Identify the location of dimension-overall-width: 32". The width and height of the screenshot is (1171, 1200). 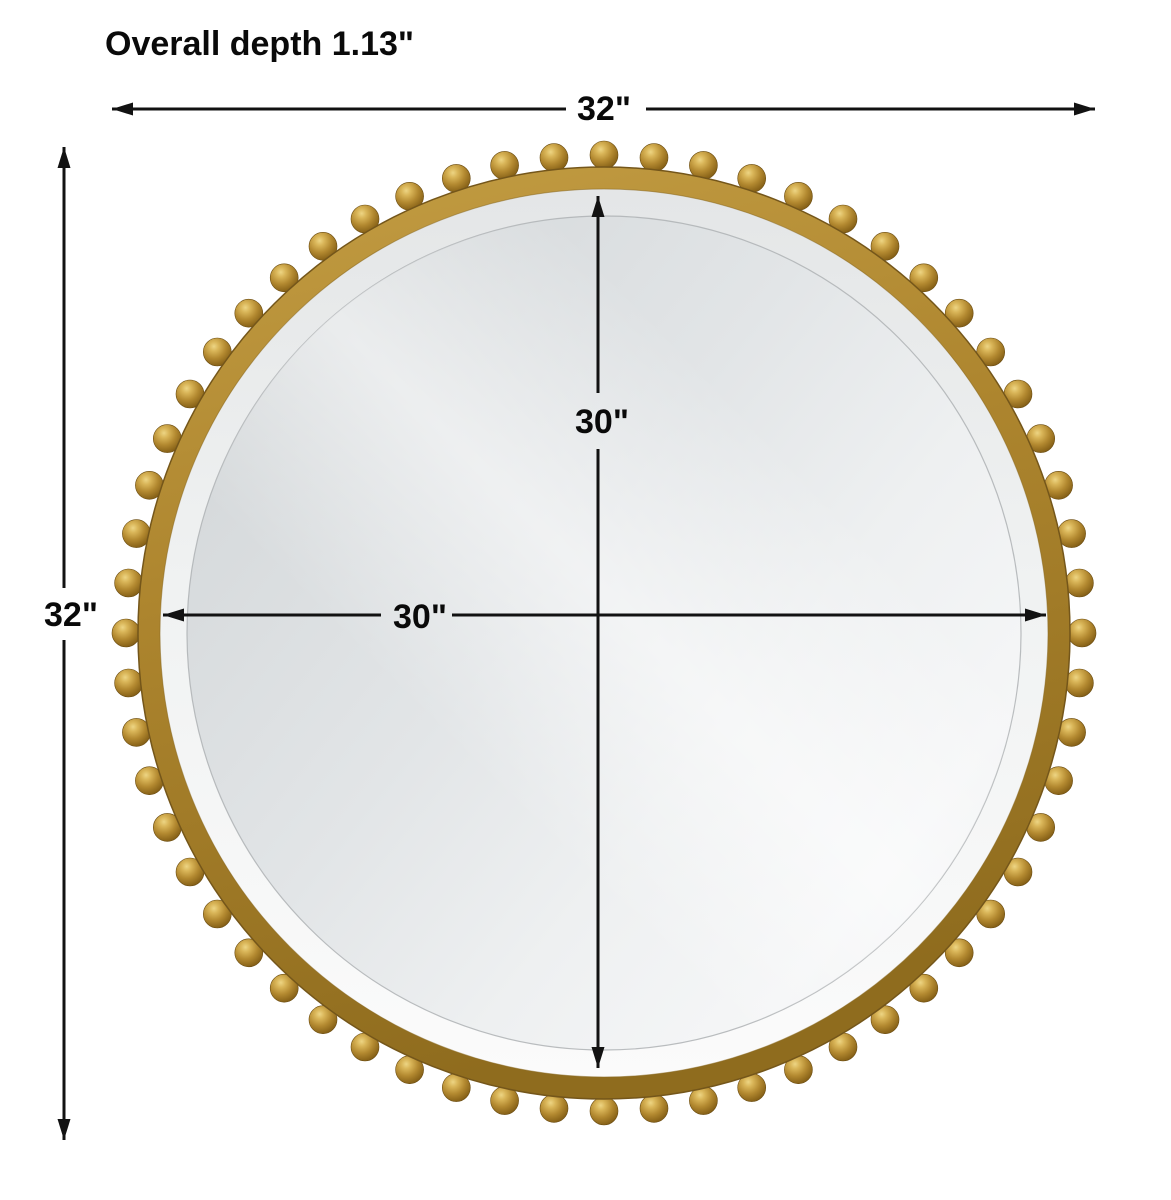
(603, 109).